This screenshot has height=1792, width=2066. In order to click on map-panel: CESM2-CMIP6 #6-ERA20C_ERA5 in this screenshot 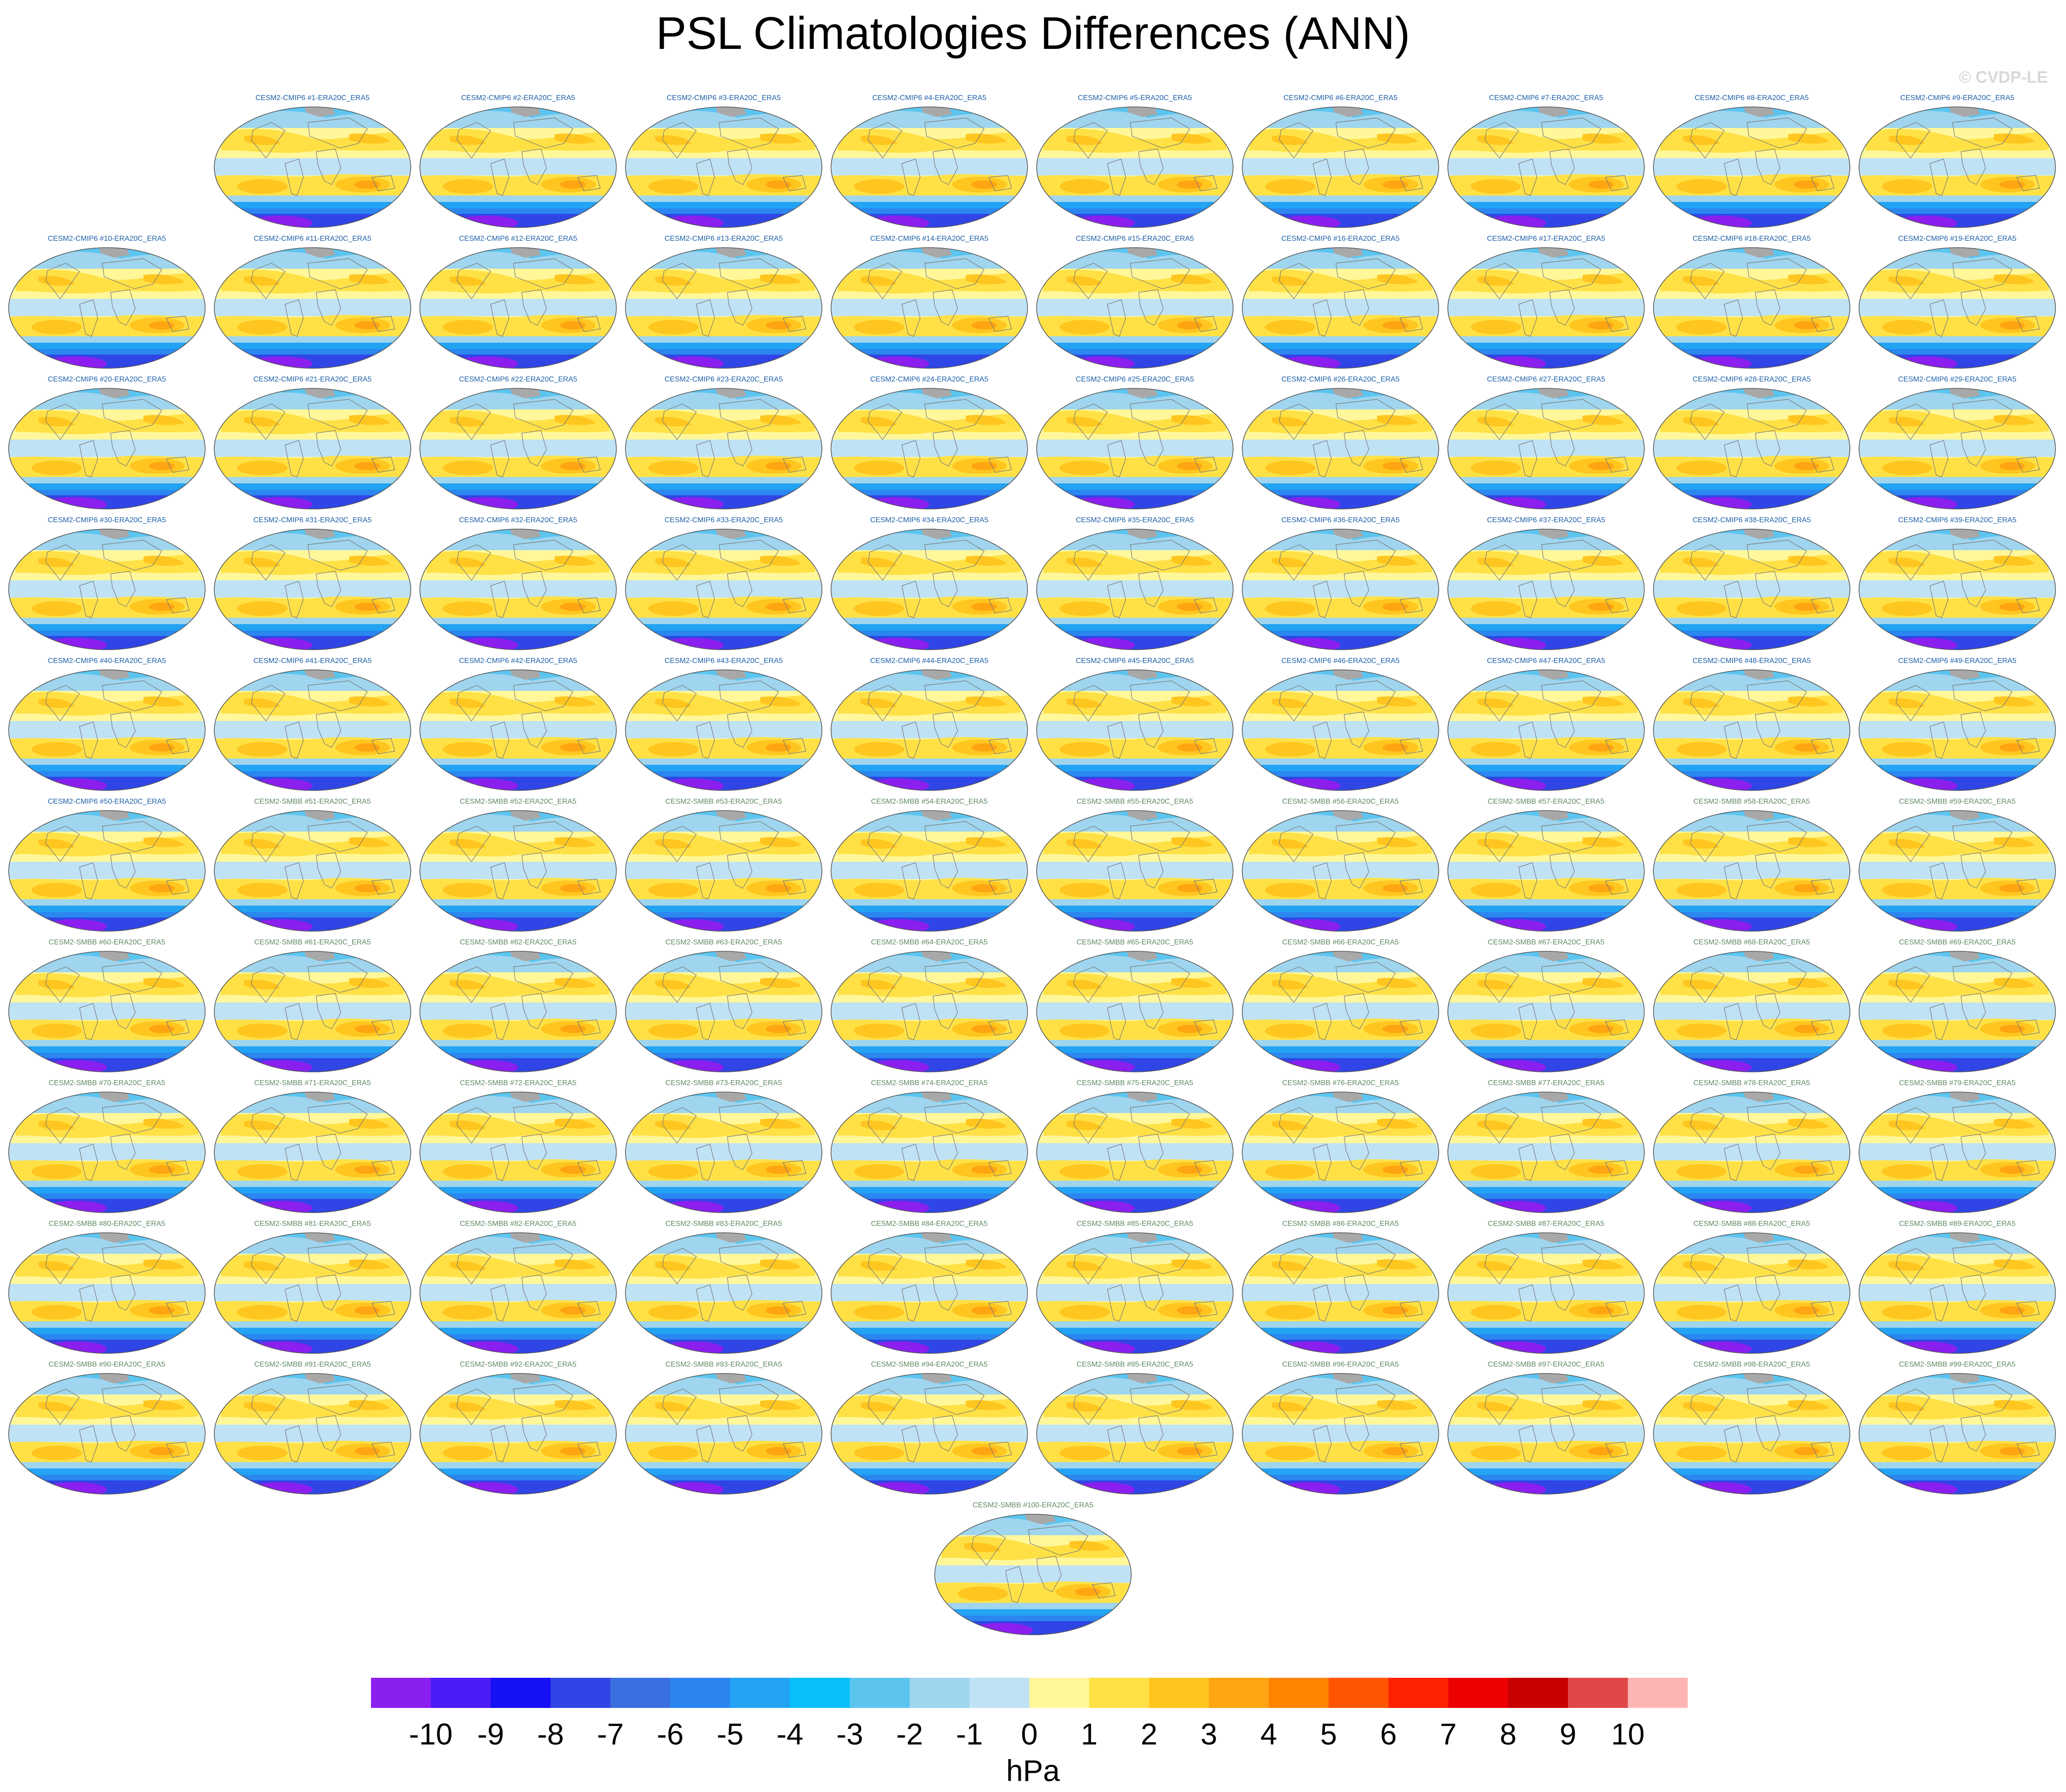, I will do `click(1341, 162)`.